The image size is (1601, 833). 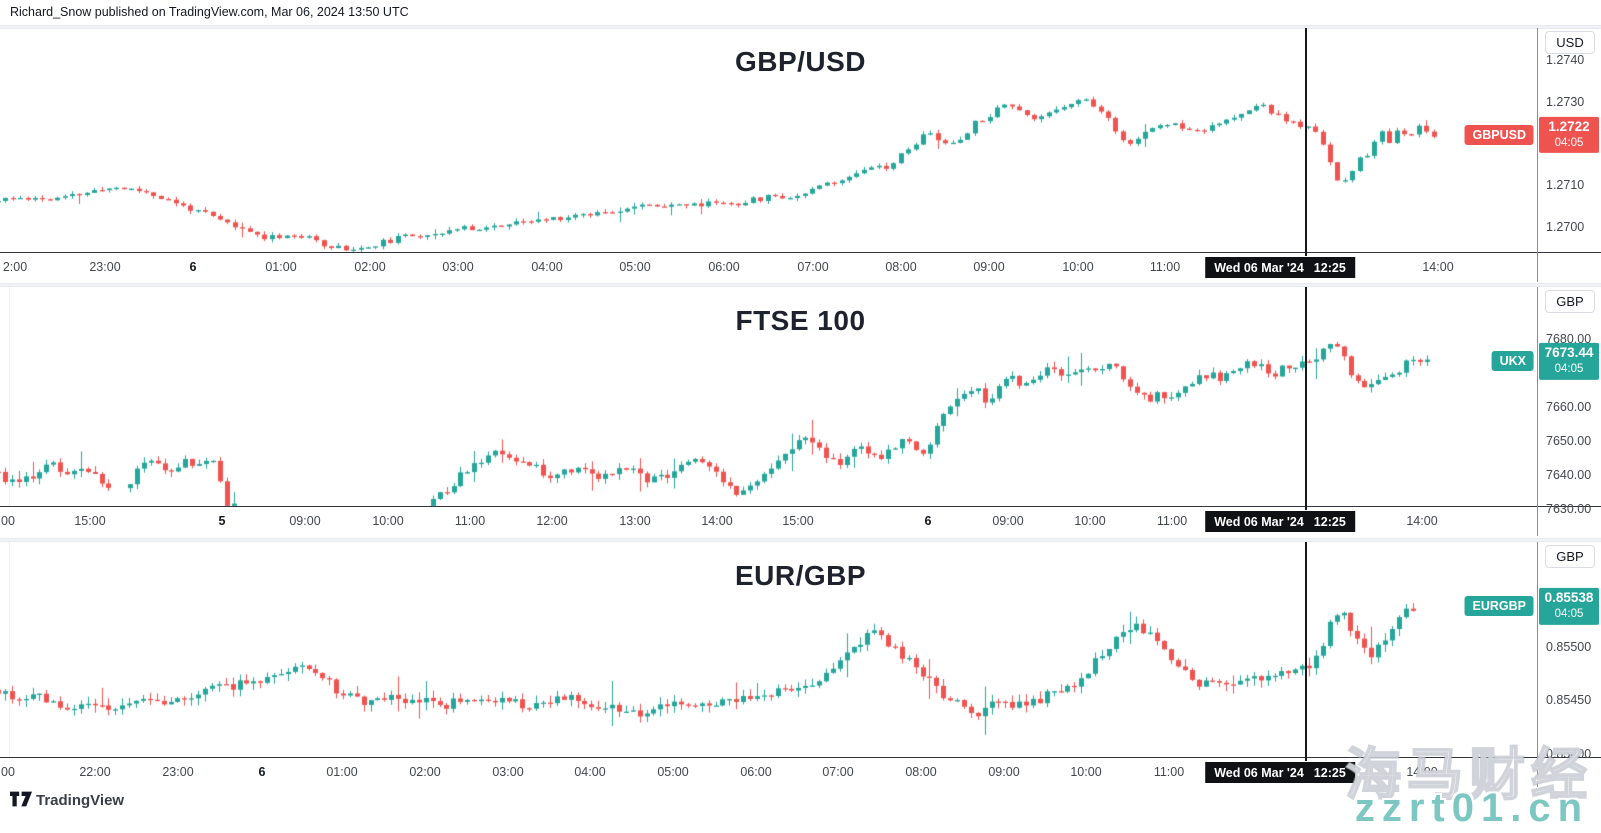 What do you see at coordinates (1565, 102) in the screenshot?
I see `price-tick: 1.2730` at bounding box center [1565, 102].